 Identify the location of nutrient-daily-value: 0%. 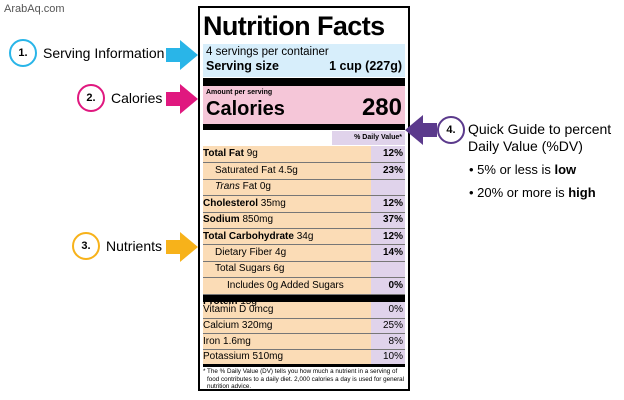
(395, 285).